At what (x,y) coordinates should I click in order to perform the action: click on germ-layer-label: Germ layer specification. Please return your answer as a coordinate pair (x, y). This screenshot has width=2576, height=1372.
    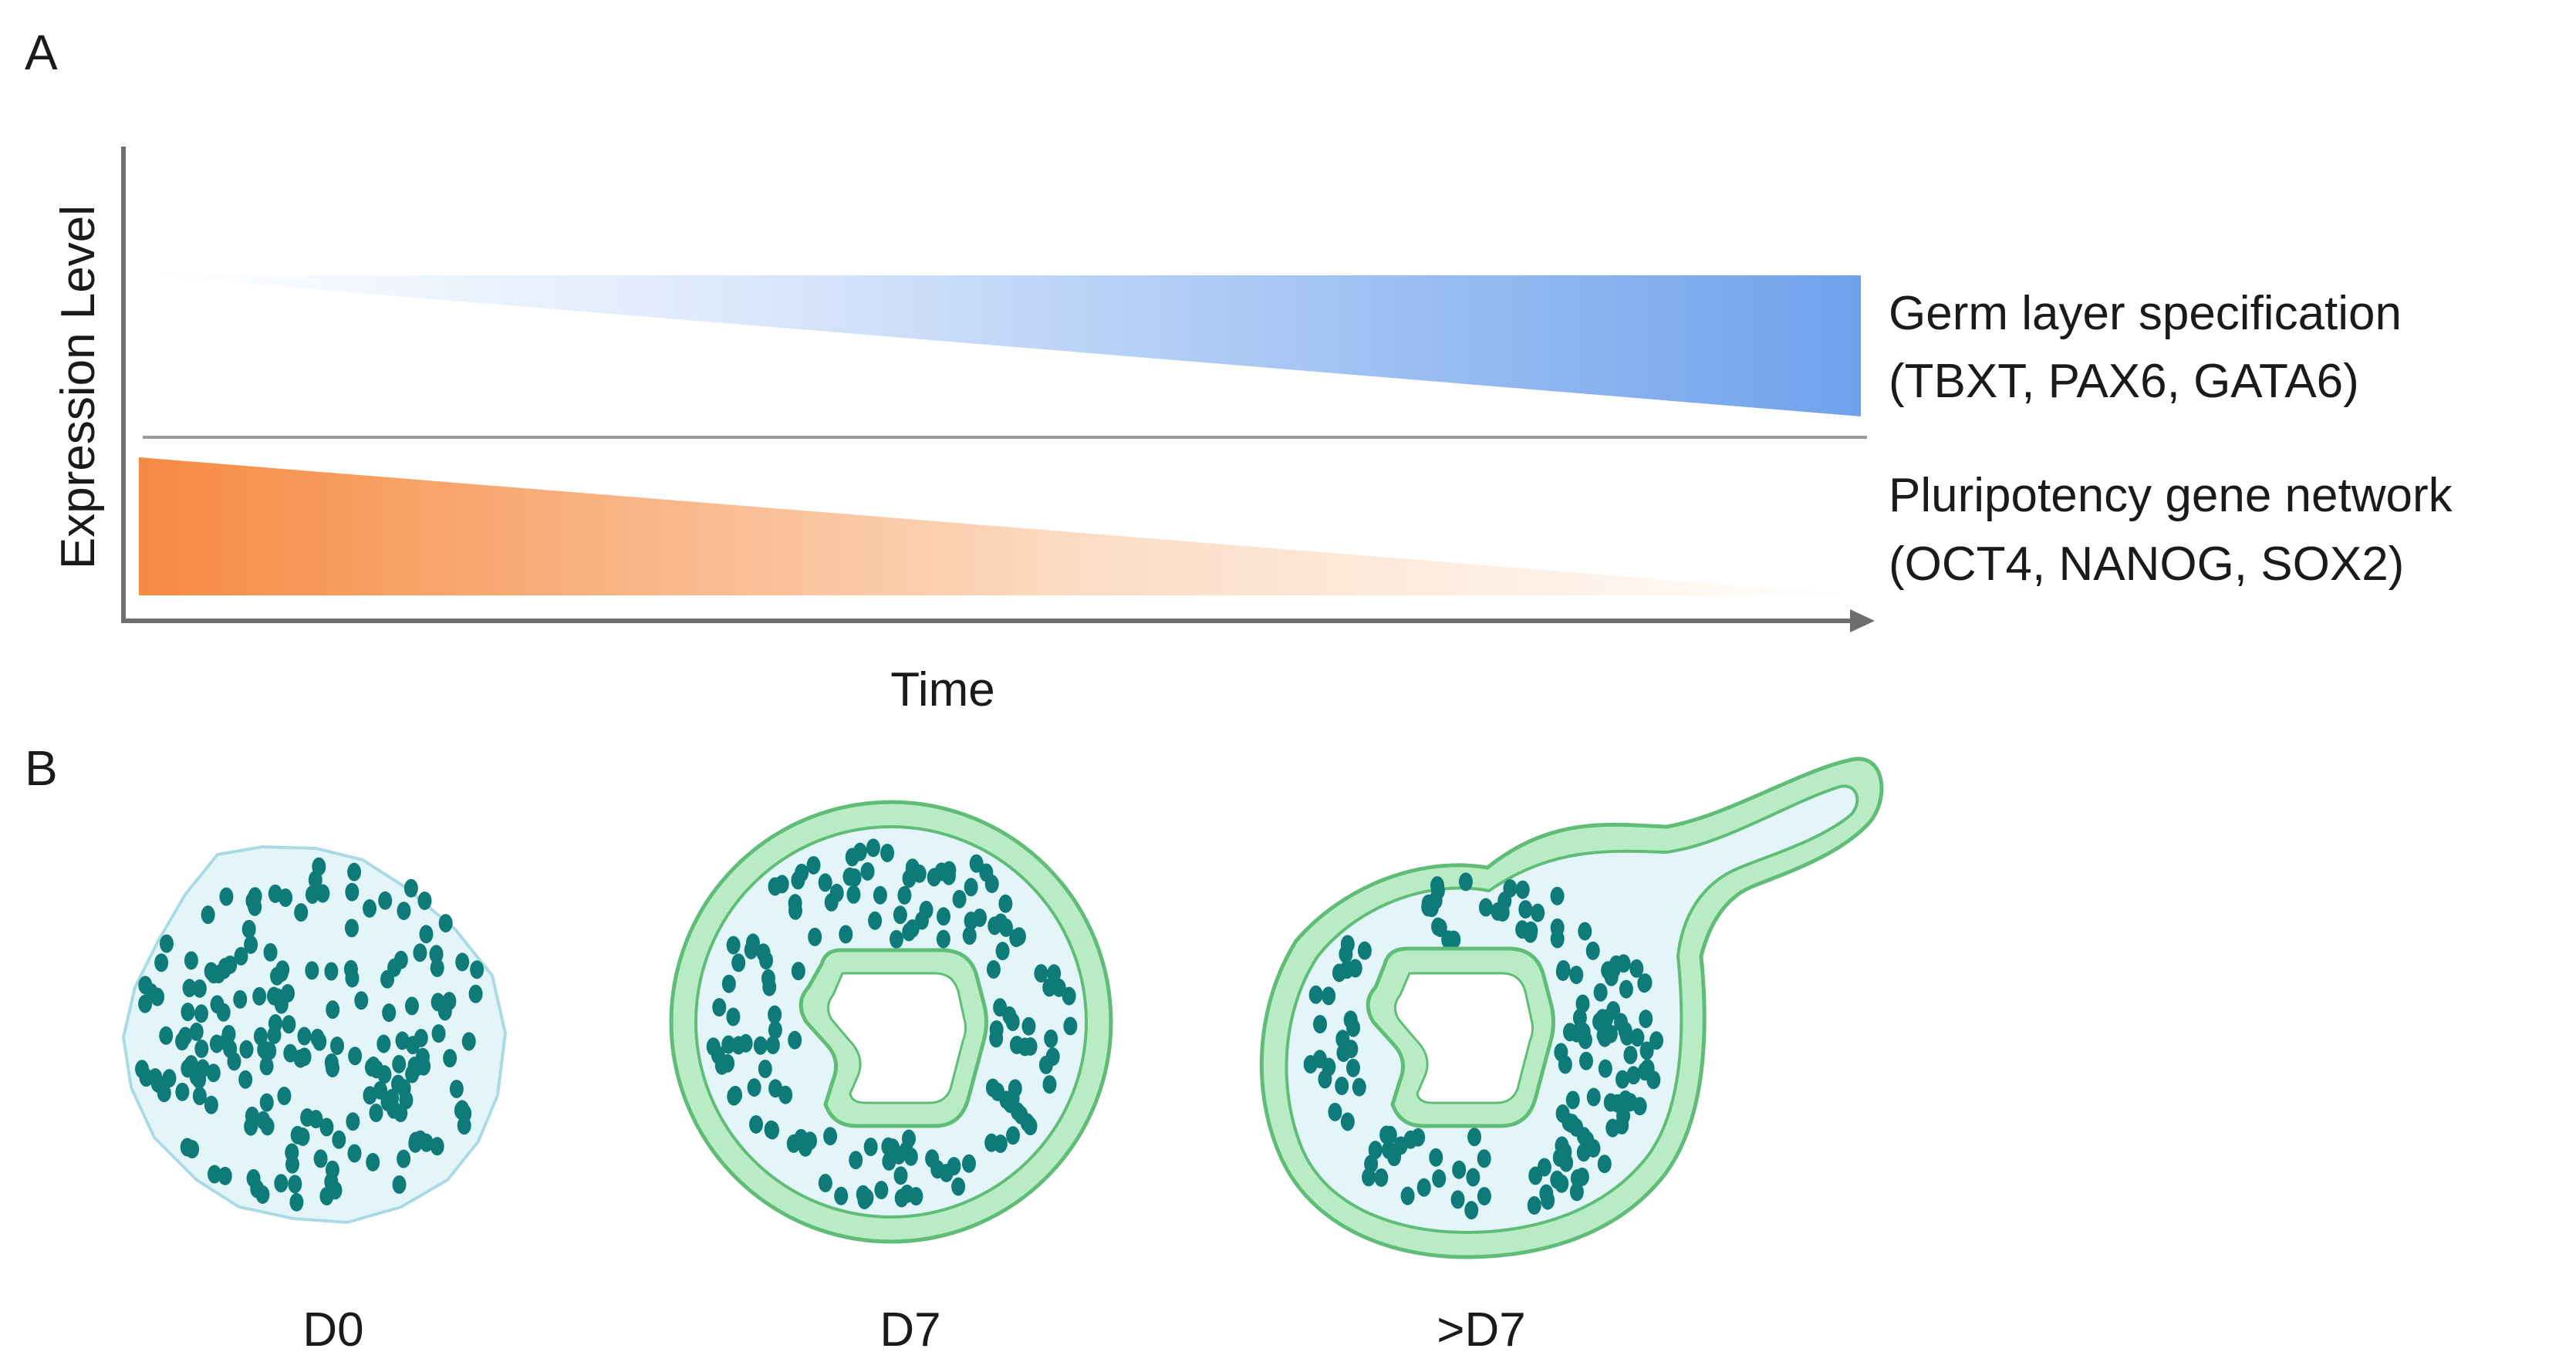
    Looking at the image, I should click on (2145, 313).